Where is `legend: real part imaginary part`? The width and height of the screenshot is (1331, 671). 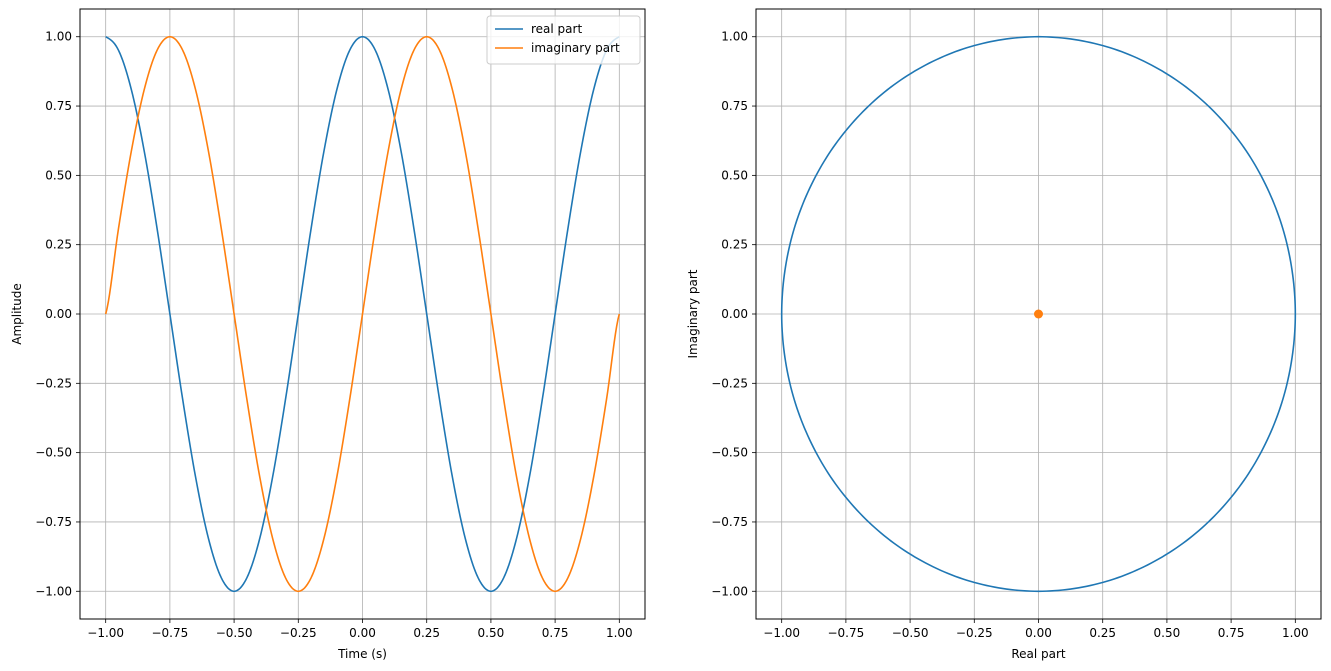 legend: real part imaginary part is located at coordinates (563, 40).